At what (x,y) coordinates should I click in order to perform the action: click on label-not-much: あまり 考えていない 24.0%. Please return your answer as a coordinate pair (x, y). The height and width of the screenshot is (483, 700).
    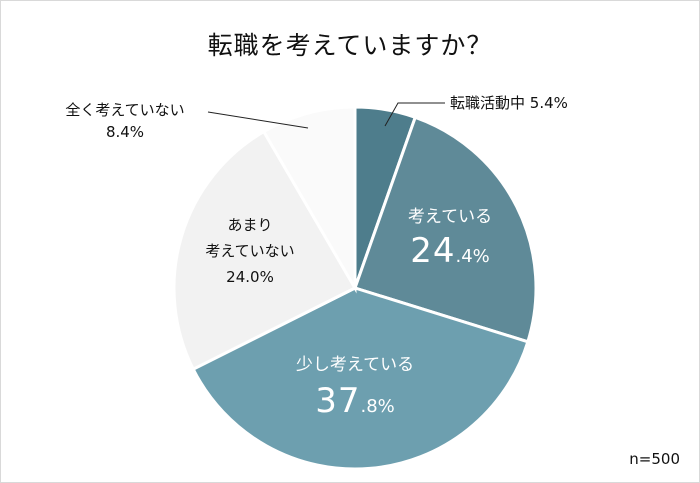
    Looking at the image, I should click on (250, 251).